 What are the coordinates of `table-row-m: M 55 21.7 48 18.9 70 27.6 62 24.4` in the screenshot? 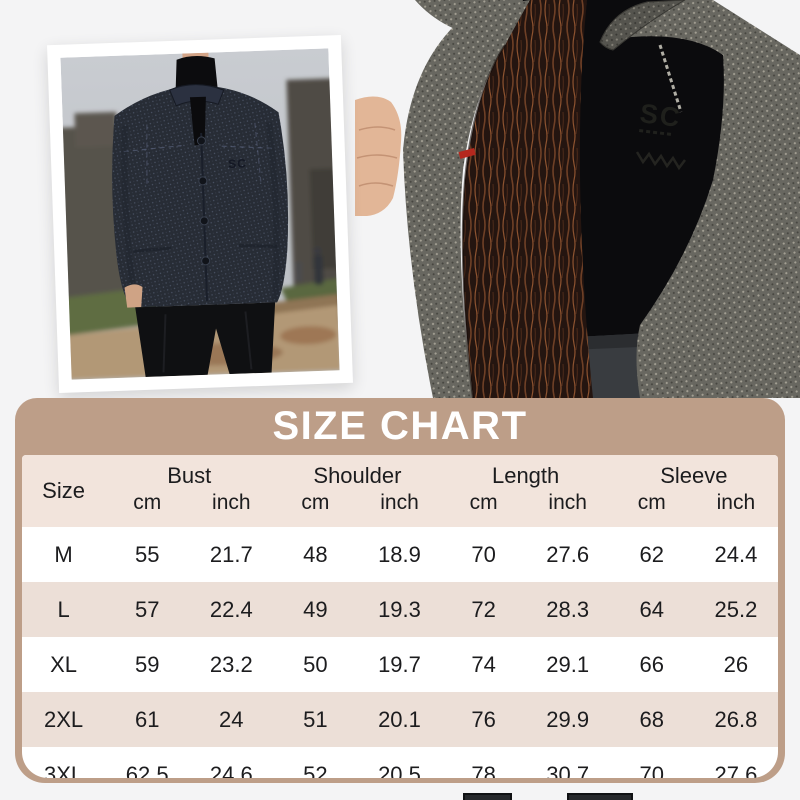 It's located at (400, 554).